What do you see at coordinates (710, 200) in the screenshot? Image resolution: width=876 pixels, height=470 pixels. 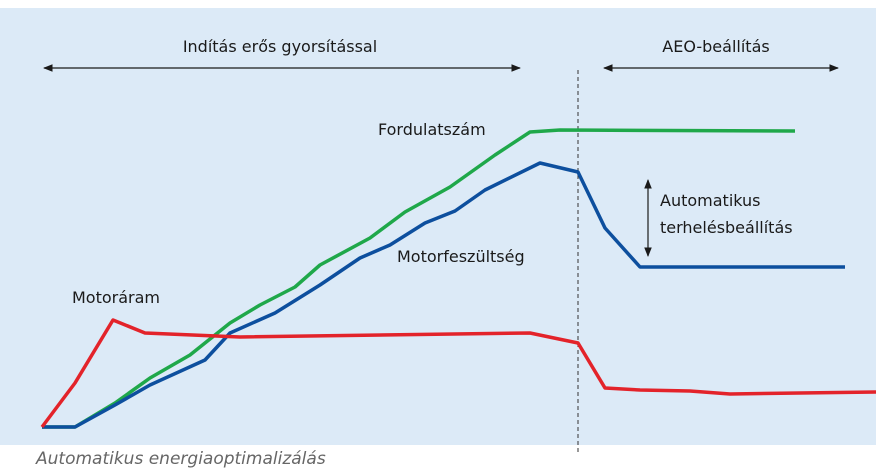 I see `annotation: Automatikus` at bounding box center [710, 200].